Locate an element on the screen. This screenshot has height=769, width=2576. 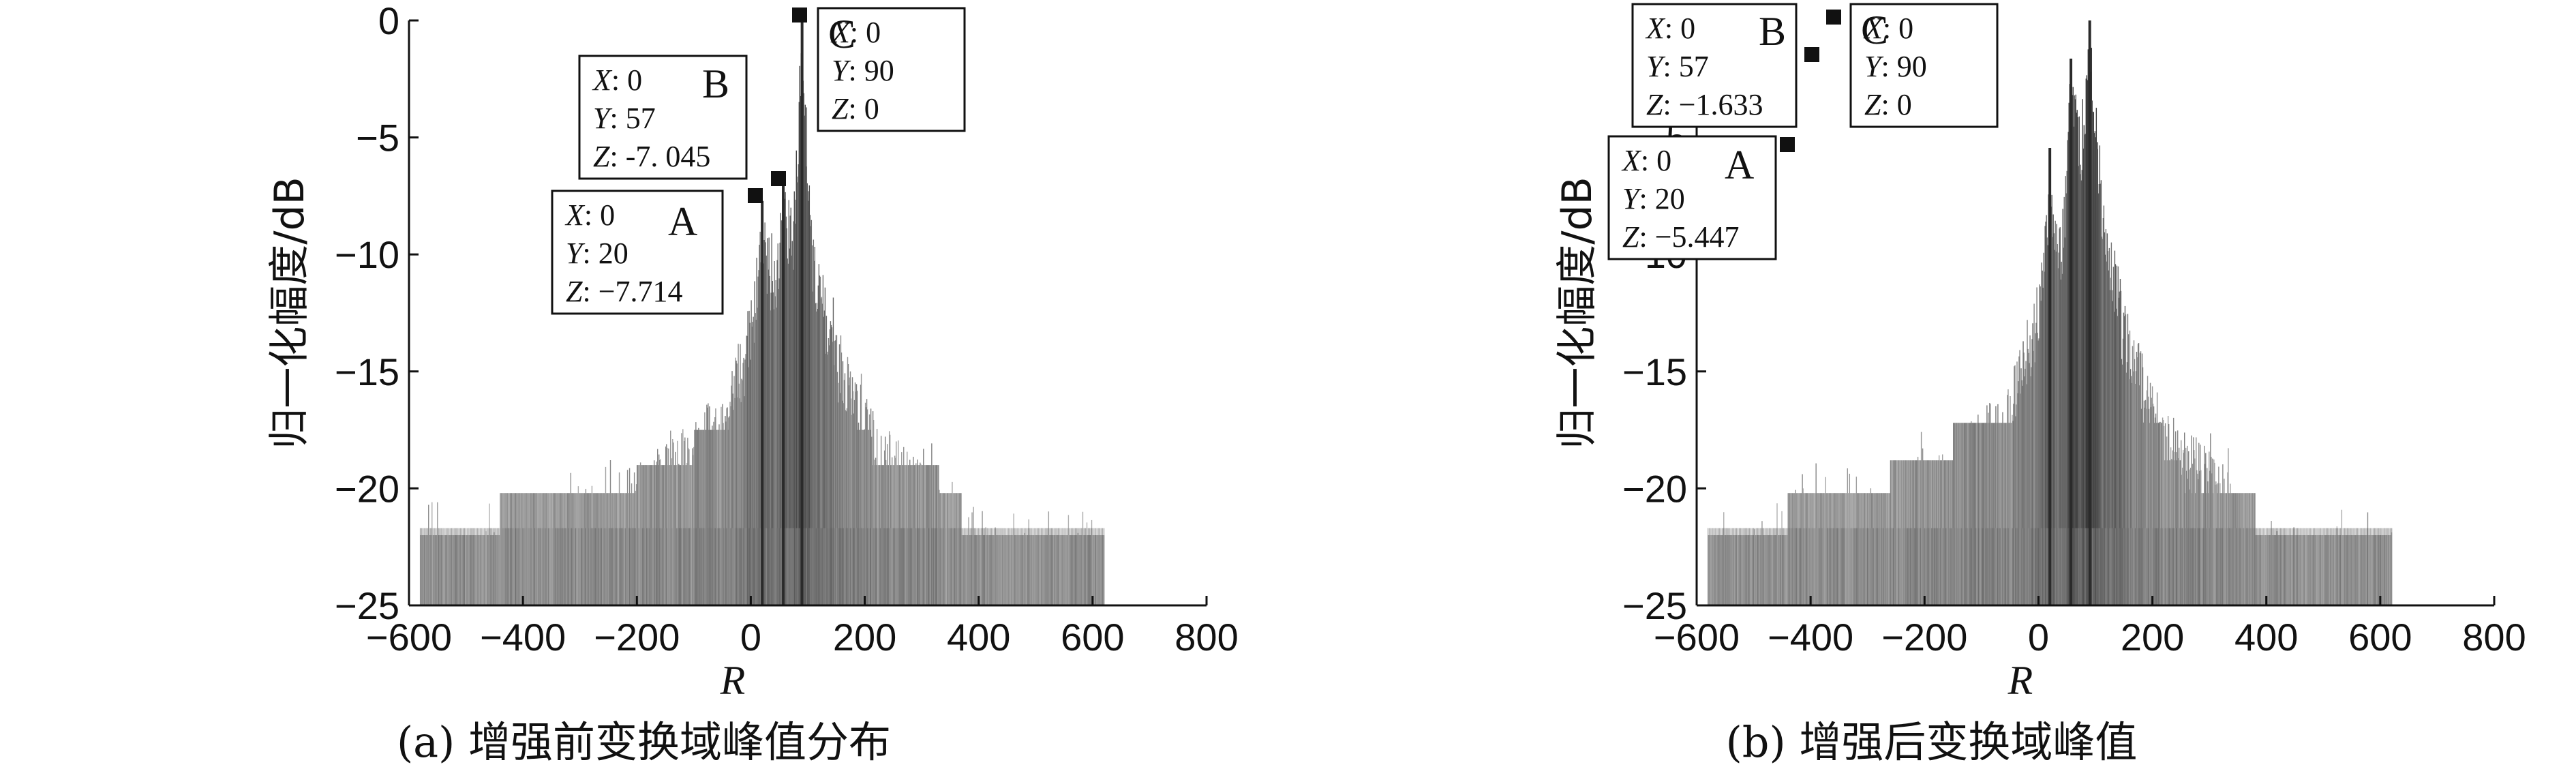
annotation-z-value: Z: −5.447 is located at coordinates (1681, 237).